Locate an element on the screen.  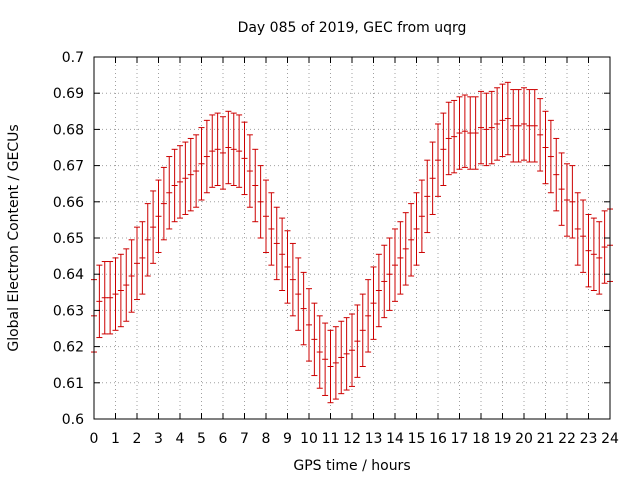
x-tick-label: 0 is located at coordinates (94, 439).